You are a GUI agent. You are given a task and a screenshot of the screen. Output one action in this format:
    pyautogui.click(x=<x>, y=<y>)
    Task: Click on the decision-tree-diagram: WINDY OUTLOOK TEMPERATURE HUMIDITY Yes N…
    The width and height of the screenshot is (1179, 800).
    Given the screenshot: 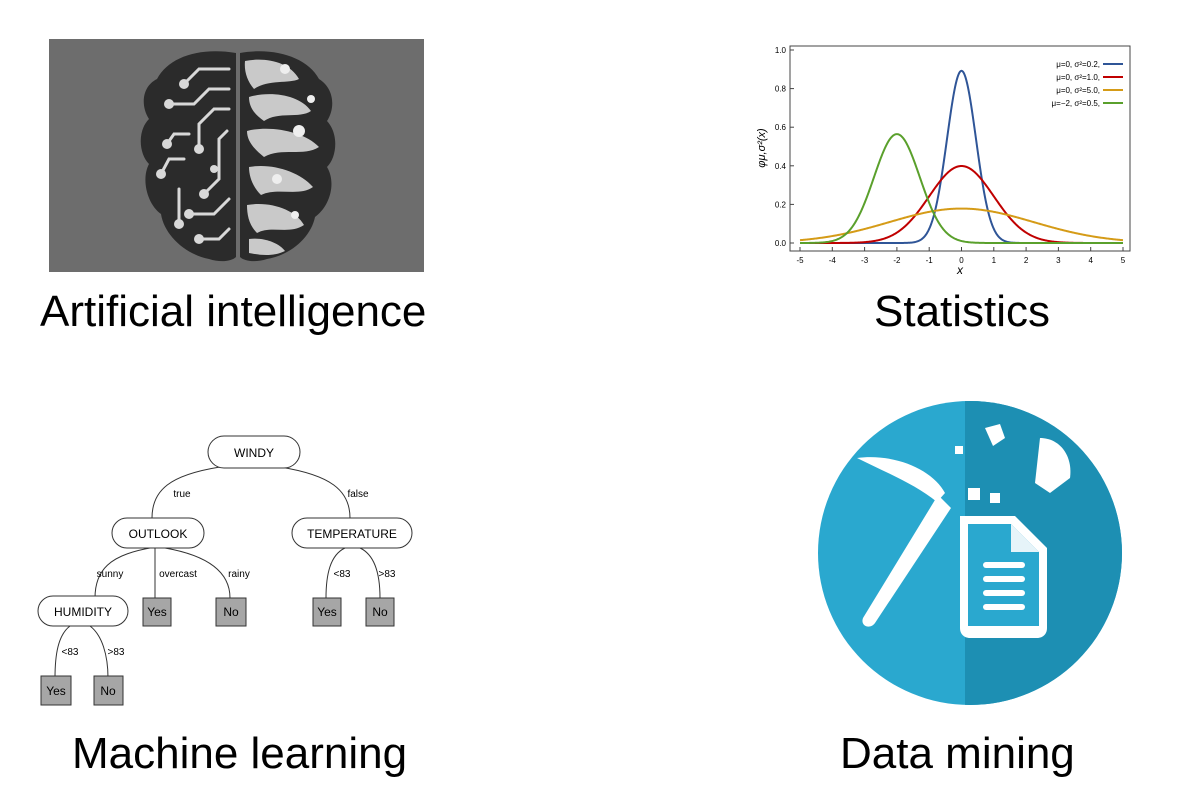 What is the action you would take?
    pyautogui.click(x=225, y=570)
    